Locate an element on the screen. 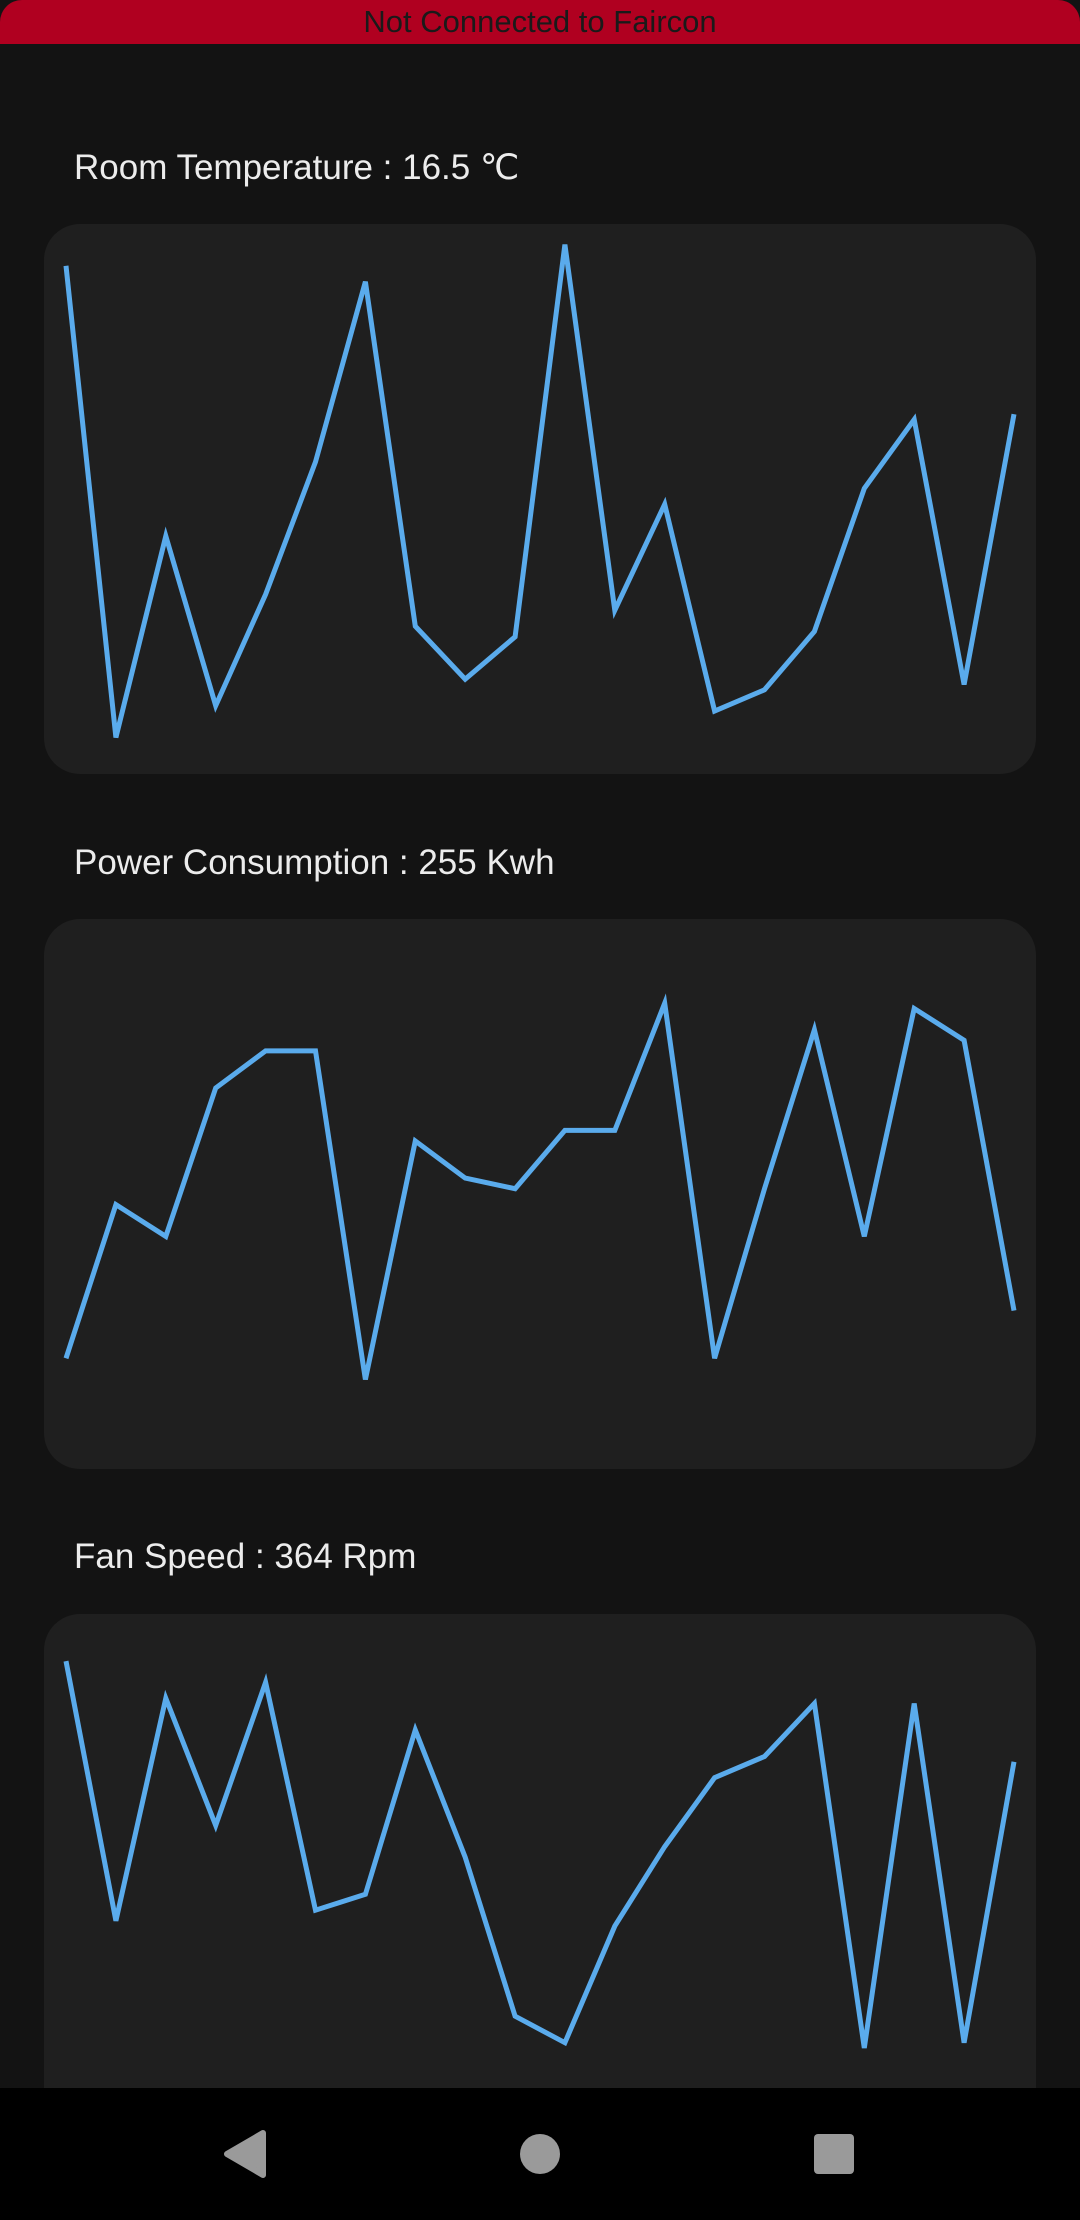  connection-status-banner: Not Connected to Faircon is located at coordinates (540, 22).